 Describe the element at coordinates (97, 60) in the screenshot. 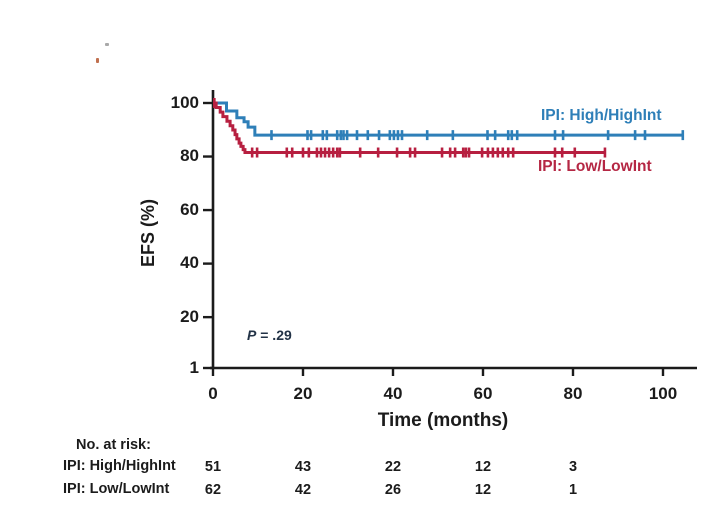

I see `scan-artifact-red` at that location.